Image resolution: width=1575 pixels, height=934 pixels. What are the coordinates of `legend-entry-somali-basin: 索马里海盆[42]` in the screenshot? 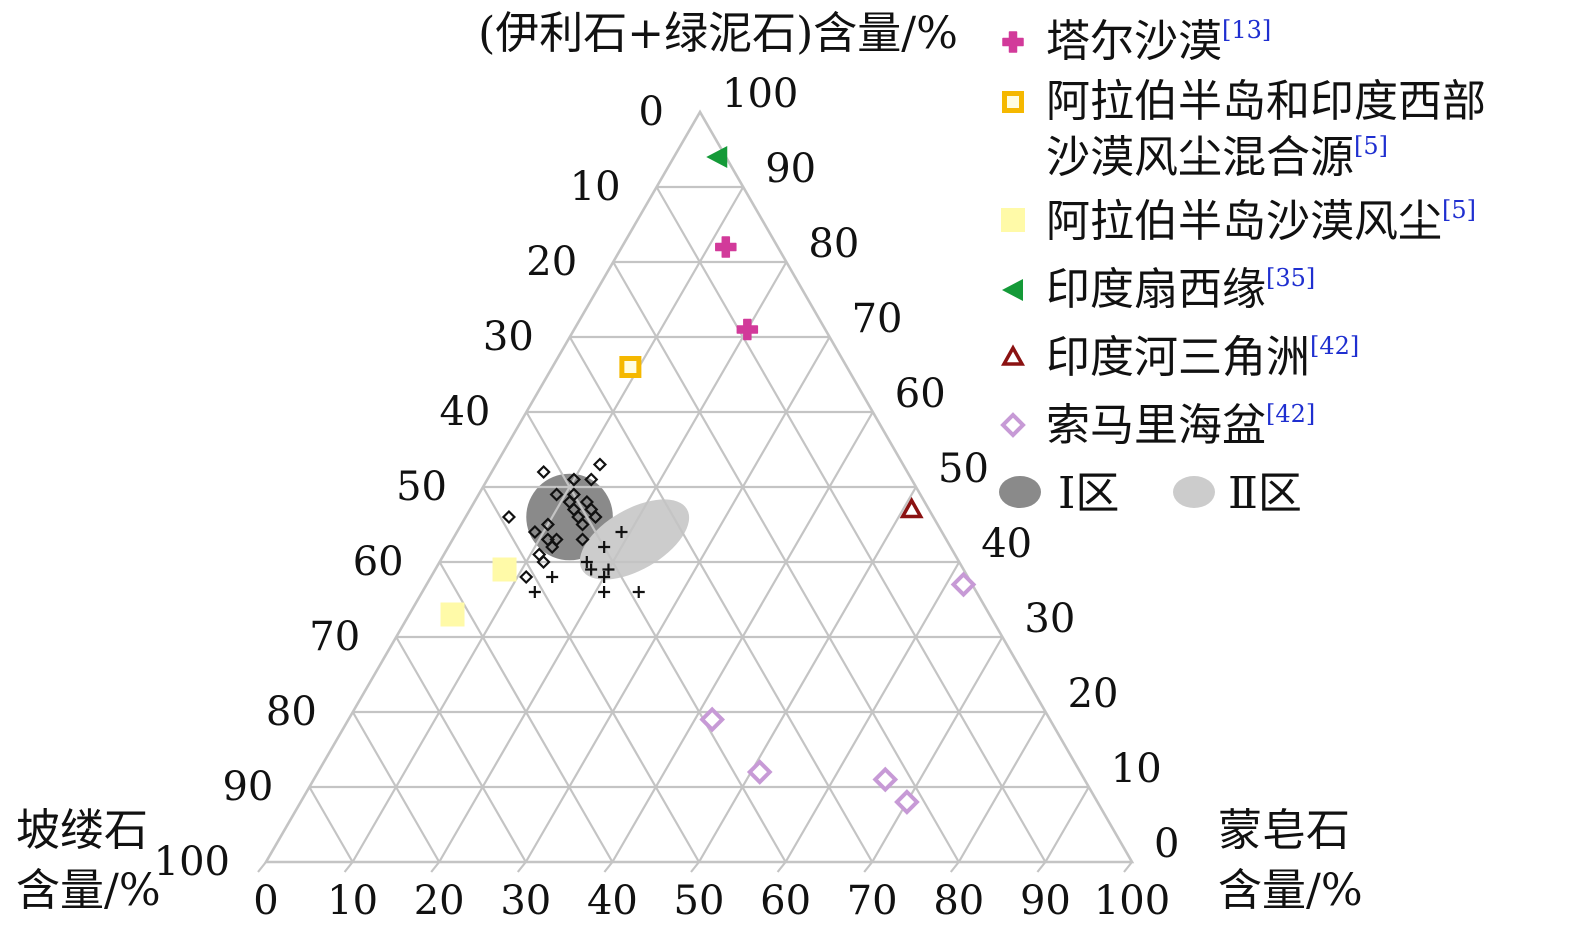 It's located at (1157, 425).